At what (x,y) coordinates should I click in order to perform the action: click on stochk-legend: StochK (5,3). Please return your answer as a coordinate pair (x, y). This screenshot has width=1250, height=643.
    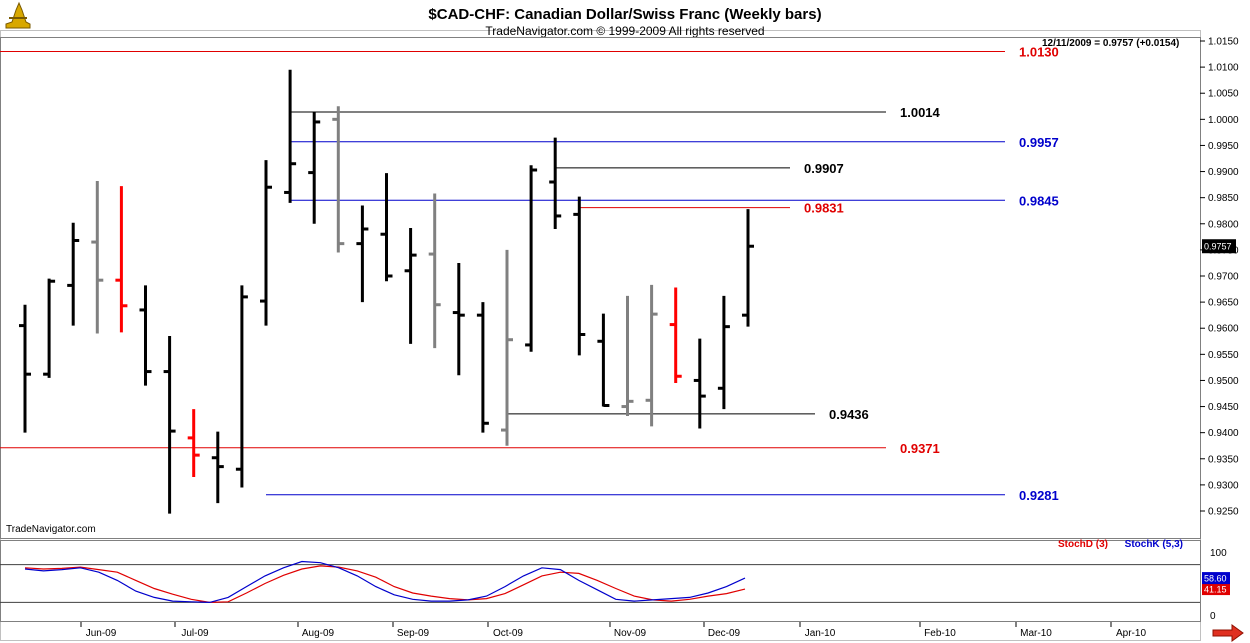
    Looking at the image, I should click on (1154, 544).